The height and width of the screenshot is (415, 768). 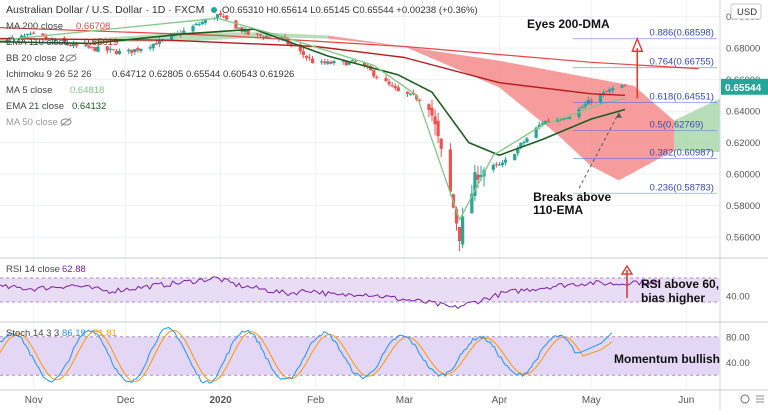 What do you see at coordinates (32, 333) in the screenshot?
I see `stoch-label: Stoch 14 3 3` at bounding box center [32, 333].